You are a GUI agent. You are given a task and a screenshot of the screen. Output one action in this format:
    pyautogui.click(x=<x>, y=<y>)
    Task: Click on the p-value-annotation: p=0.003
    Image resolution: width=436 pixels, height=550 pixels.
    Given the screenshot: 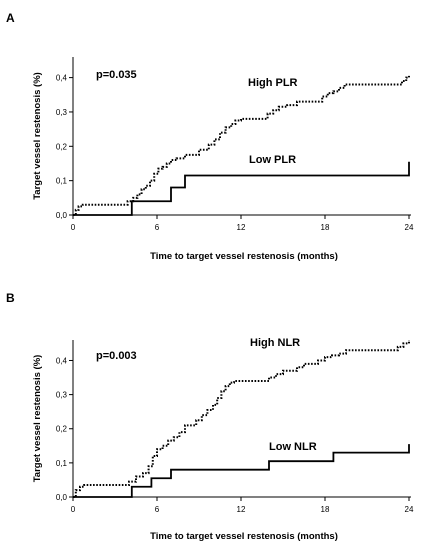 What is the action you would take?
    pyautogui.click(x=116, y=356)
    